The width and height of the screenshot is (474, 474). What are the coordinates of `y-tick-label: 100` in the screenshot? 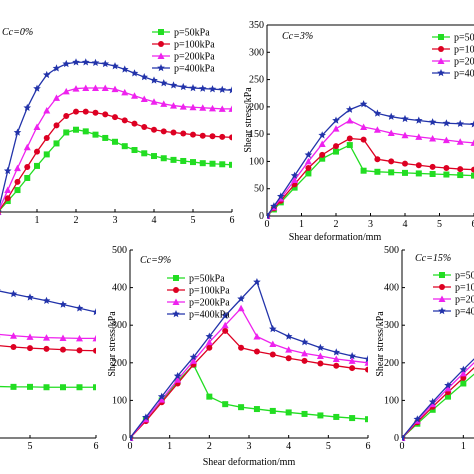 It's located at (119, 400).